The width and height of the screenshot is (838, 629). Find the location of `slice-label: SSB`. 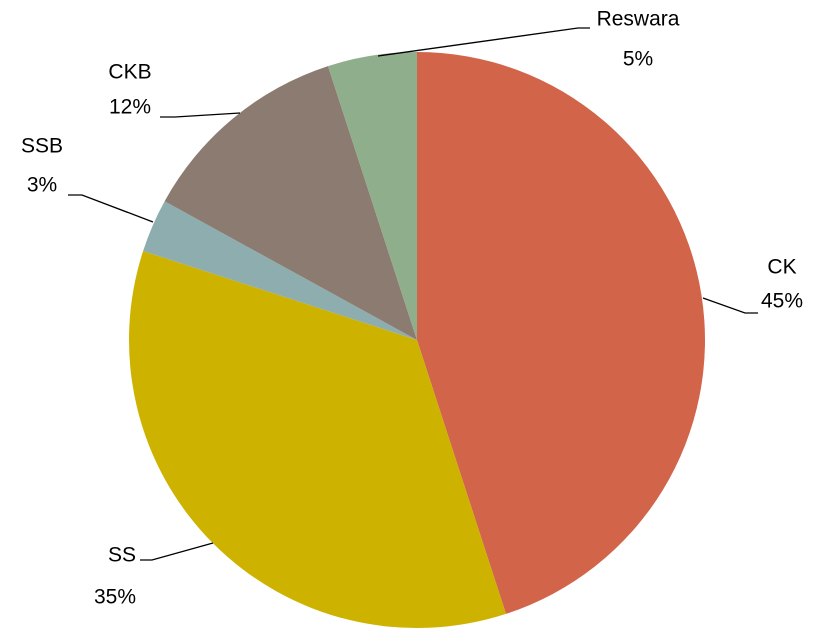

slice-label: SSB is located at coordinates (42, 146).